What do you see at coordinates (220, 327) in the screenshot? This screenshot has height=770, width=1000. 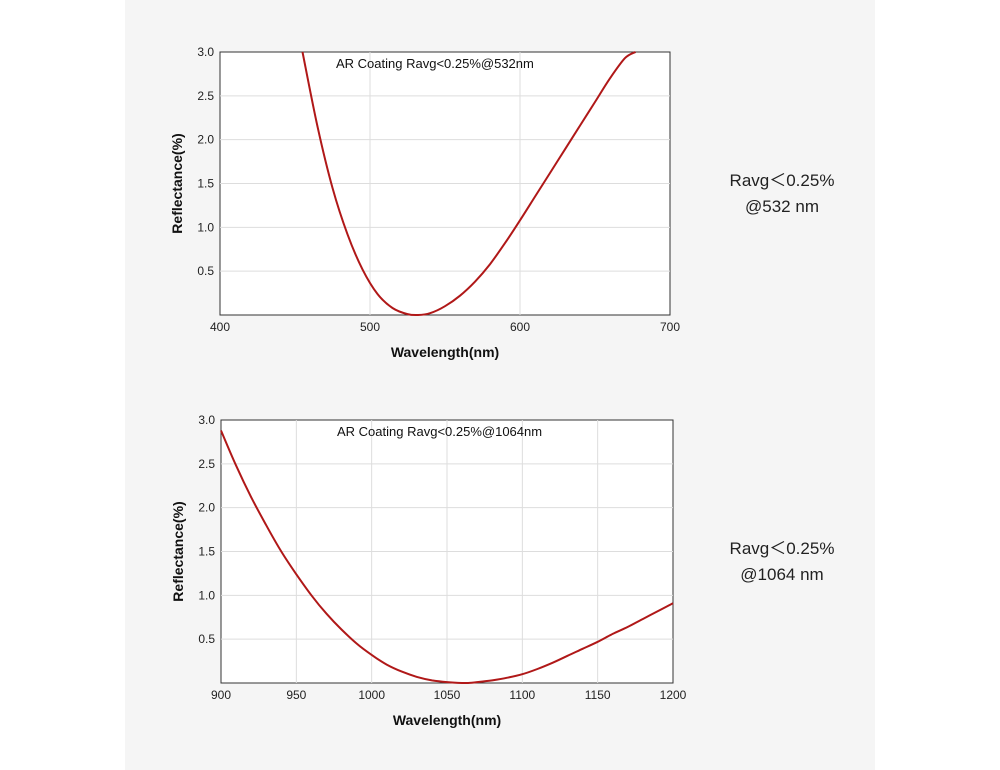 I see `x-tick-label: 400` at bounding box center [220, 327].